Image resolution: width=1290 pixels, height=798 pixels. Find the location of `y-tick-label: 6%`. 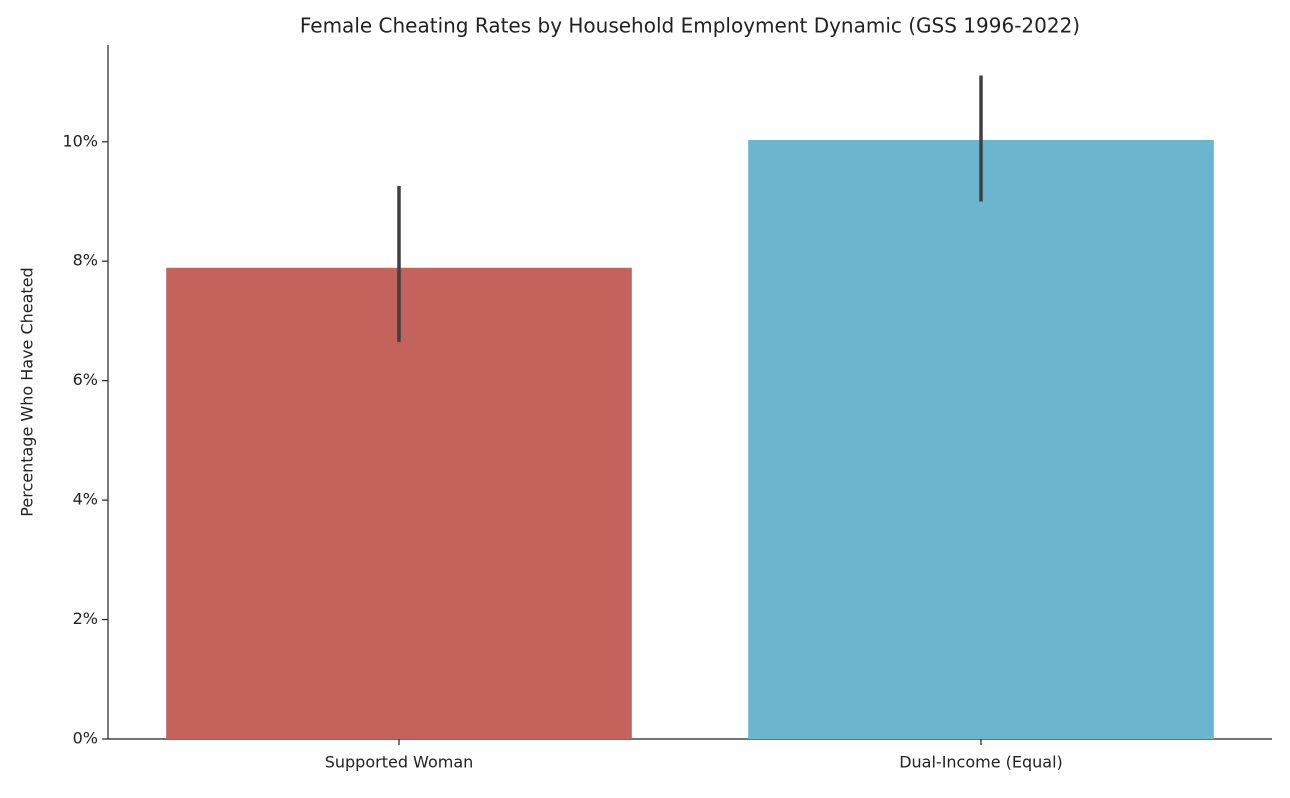

y-tick-label: 6% is located at coordinates (85, 379).